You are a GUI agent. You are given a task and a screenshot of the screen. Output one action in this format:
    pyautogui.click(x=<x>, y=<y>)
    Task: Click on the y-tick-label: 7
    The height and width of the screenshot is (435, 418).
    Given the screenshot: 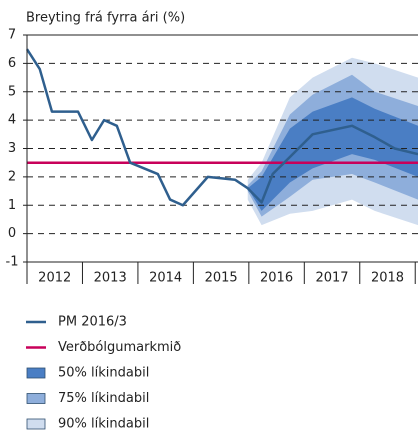 What is the action you would take?
    pyautogui.click(x=12, y=35)
    